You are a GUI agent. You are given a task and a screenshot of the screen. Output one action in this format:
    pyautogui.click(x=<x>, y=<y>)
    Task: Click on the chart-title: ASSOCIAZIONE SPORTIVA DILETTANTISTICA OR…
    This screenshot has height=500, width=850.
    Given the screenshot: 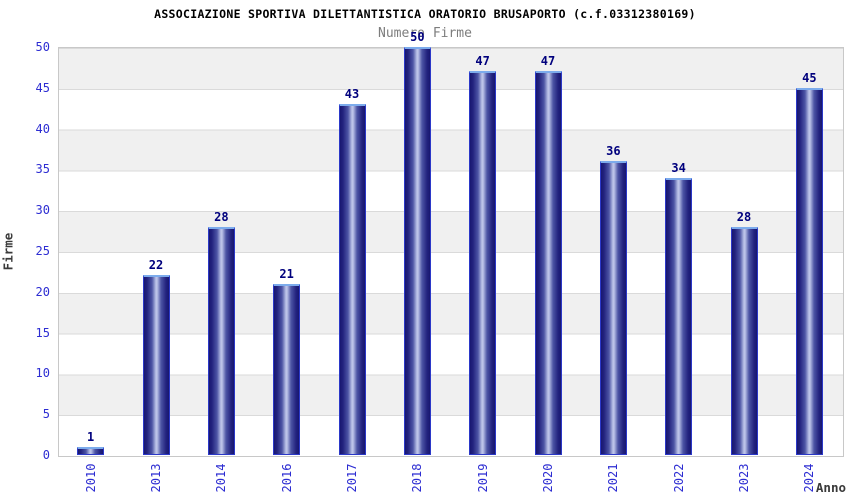 What is the action you would take?
    pyautogui.click(x=425, y=14)
    